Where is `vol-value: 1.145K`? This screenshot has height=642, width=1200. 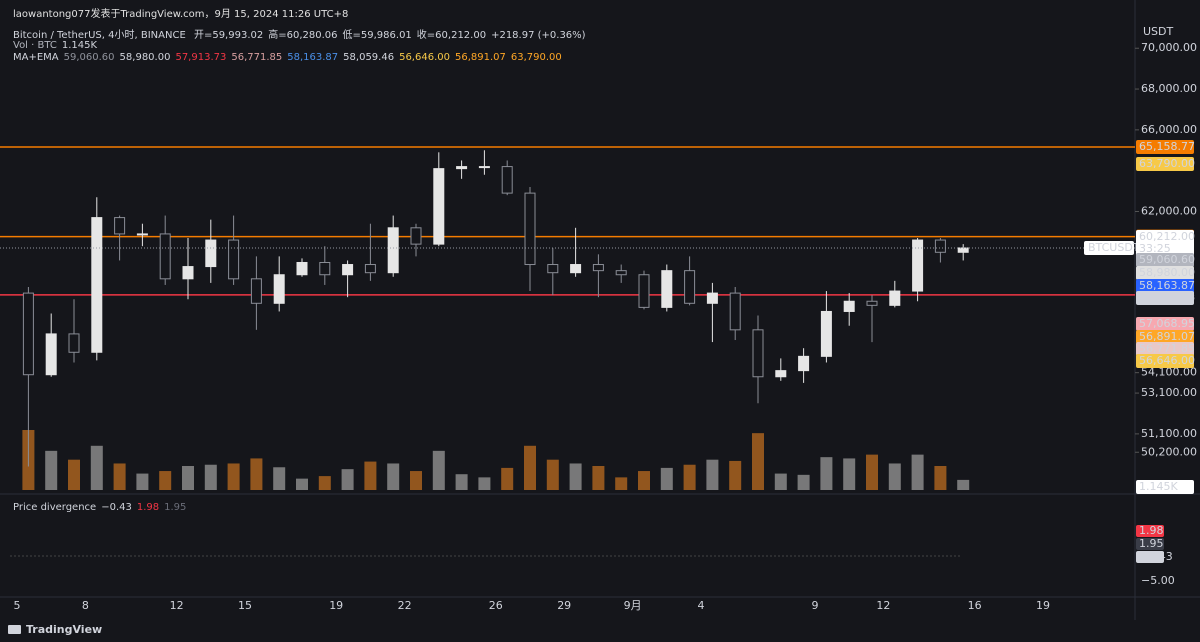 vol-value: 1.145K is located at coordinates (79, 45).